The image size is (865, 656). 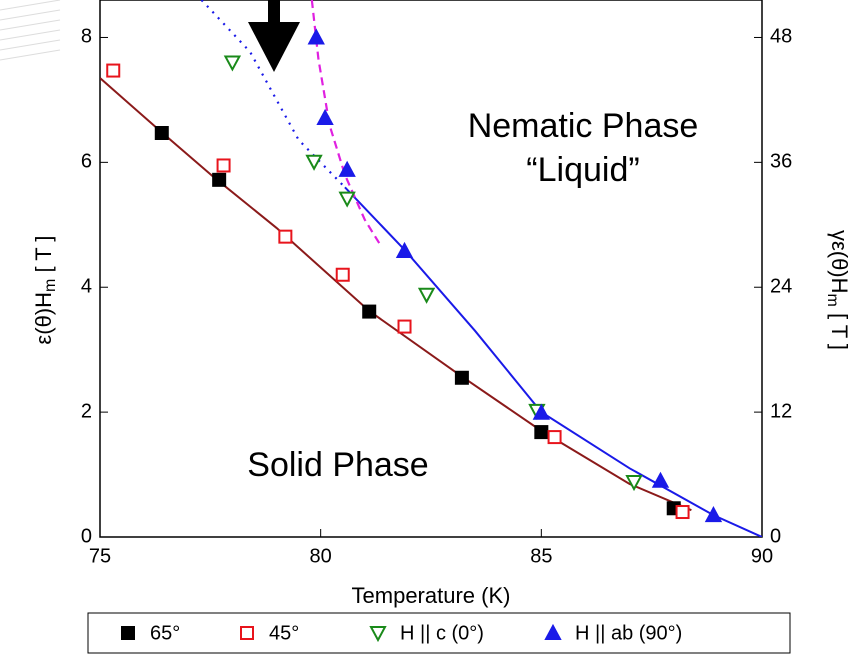 I want to click on y2-tick-label: 0, so click(x=775, y=536).